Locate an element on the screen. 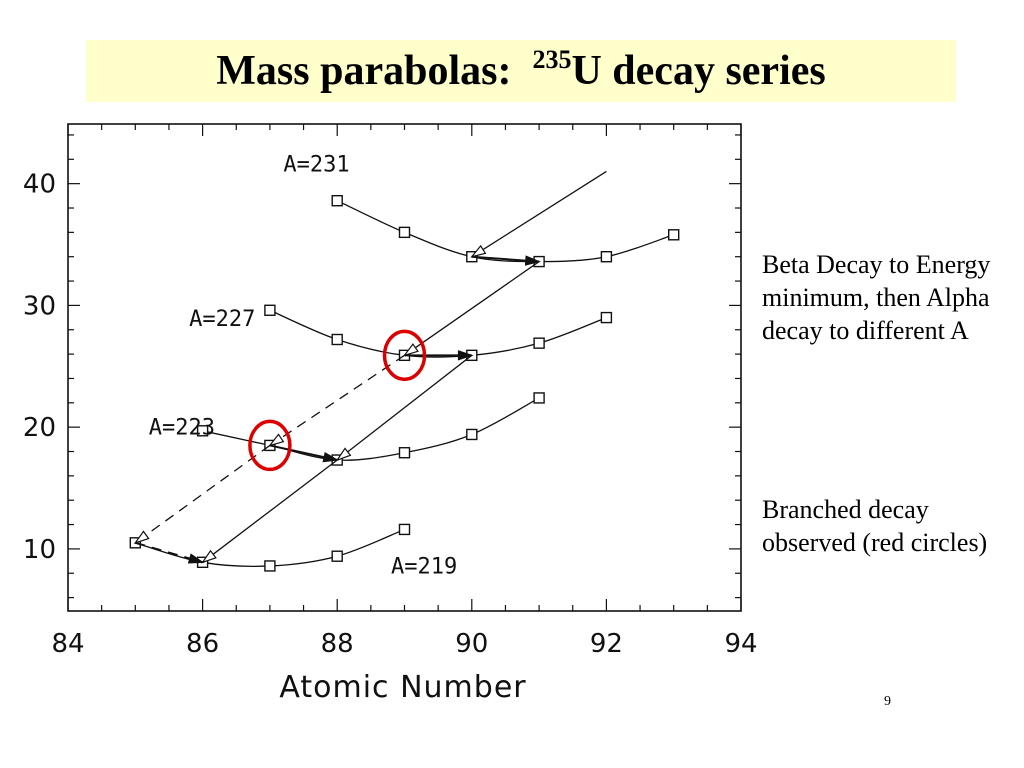 The width and height of the screenshot is (1024, 768). y-tick-label: 40 is located at coordinates (39, 185).